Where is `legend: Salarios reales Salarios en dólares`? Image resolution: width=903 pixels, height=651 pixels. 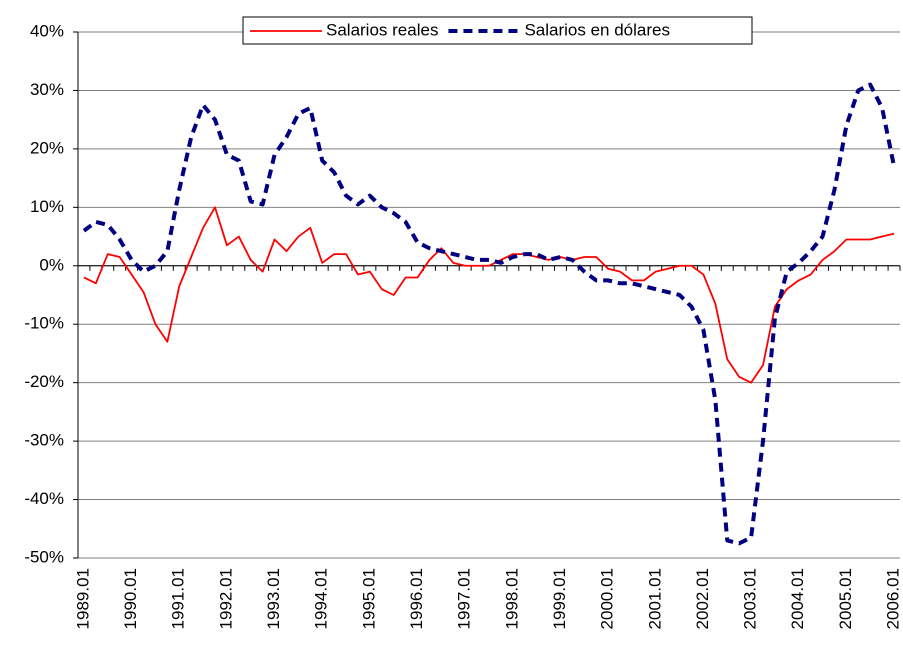
legend: Salarios reales Salarios en dólares is located at coordinates (497, 30).